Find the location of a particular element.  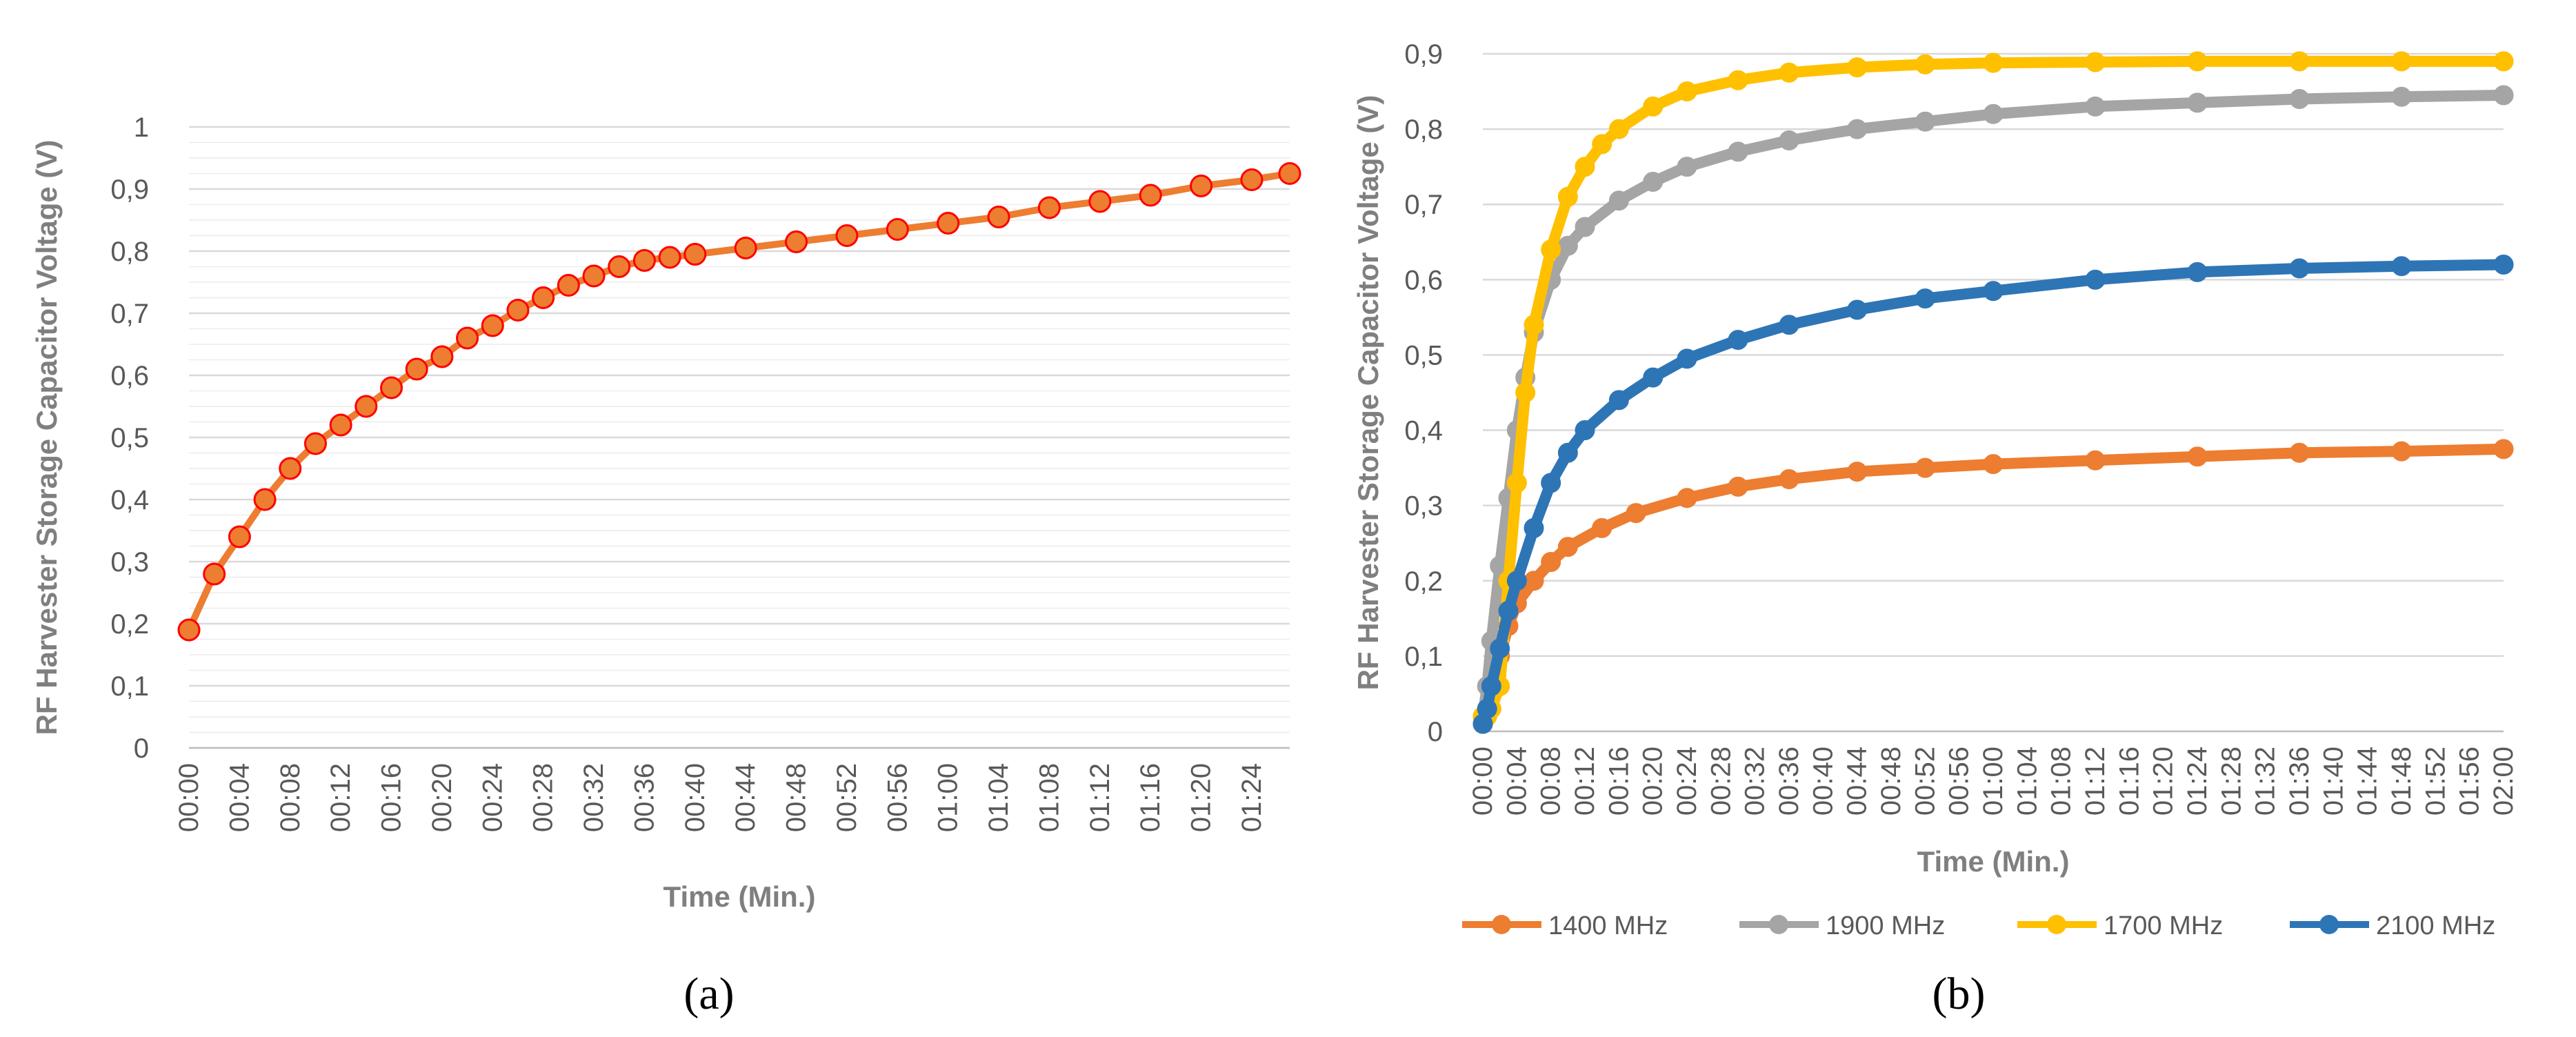

chart-b-y-tick-labels: 0 0,1 0,2 0,3 0,4 0,5 0,6 0,7 0,8 0,9 is located at coordinates (1423, 393).